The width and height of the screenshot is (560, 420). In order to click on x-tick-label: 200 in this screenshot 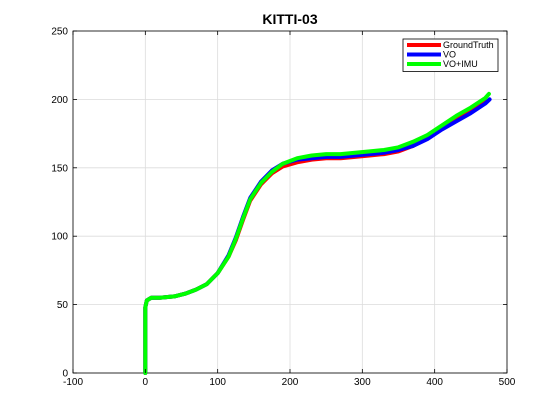, I will do `click(290, 382)`.